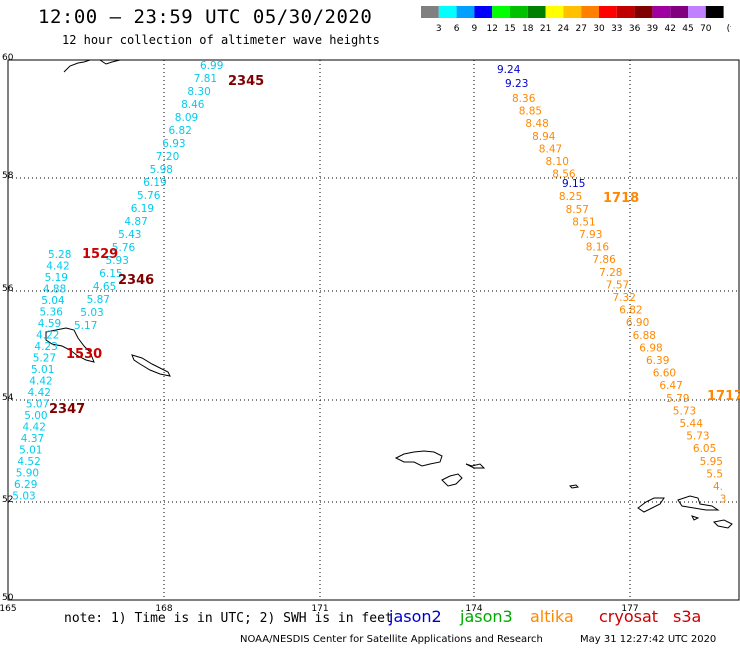 This screenshot has width=740, height=650. Describe the element at coordinates (149, 196) in the screenshot. I see `swh-value-label: 5.76` at that location.